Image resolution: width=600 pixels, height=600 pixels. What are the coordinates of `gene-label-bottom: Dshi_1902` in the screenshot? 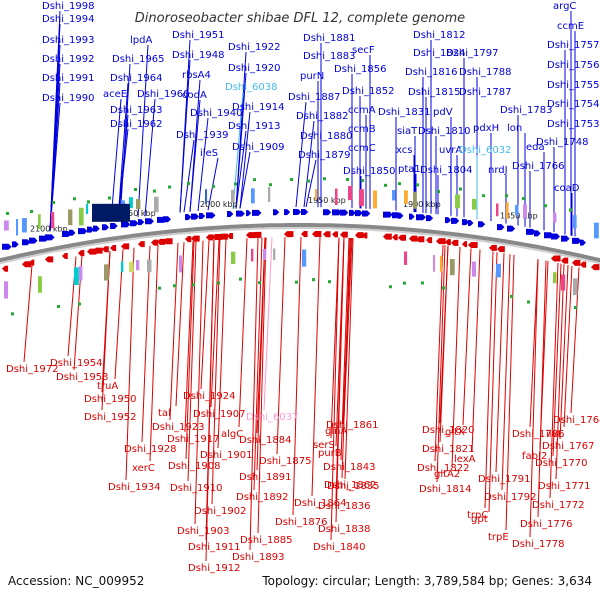 It's located at (220, 511).